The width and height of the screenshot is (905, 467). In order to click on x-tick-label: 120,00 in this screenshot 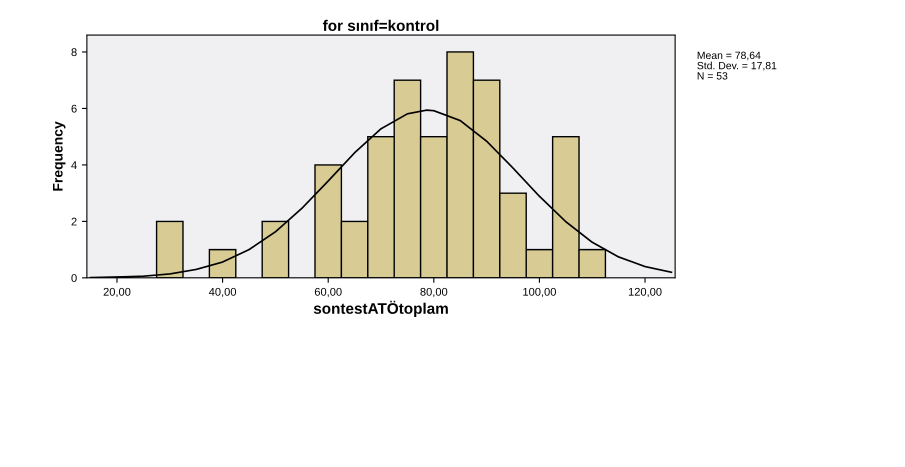, I will do `click(645, 293)`.